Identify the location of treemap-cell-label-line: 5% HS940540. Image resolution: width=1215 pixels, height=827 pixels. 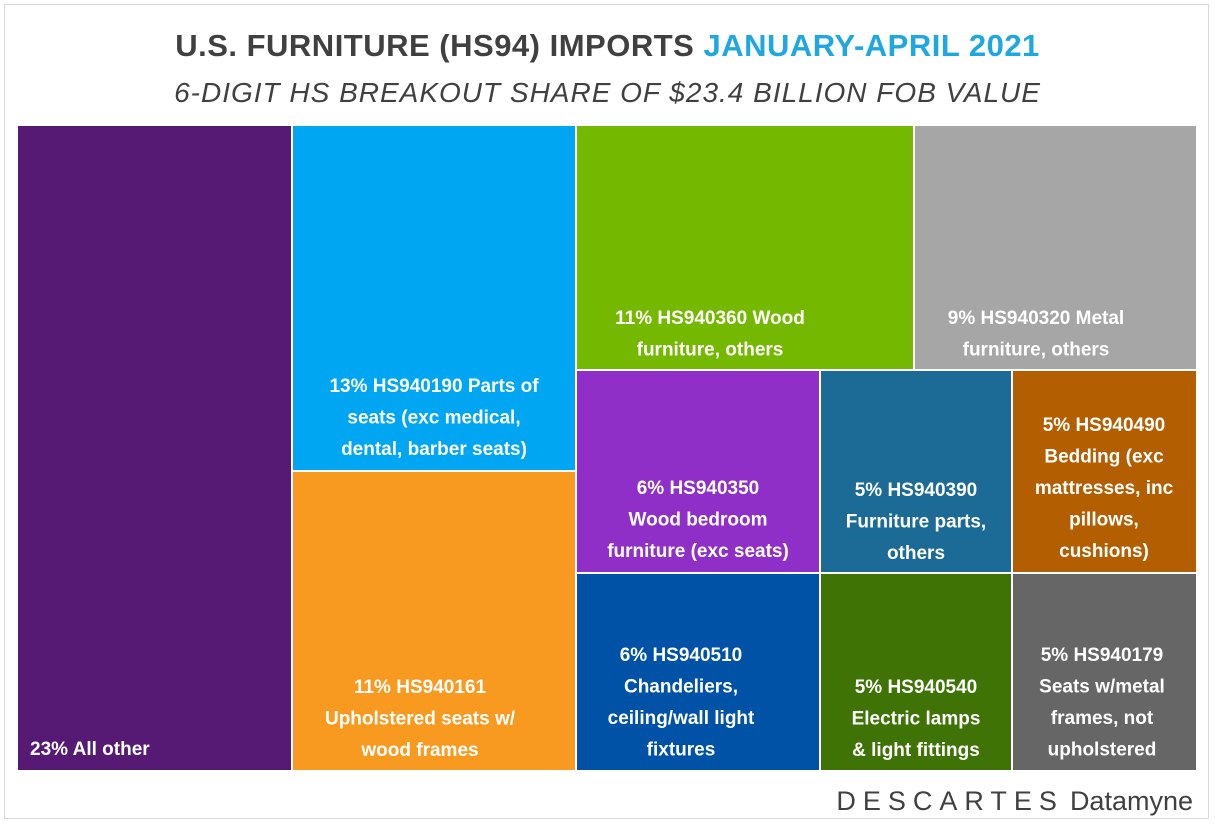
(916, 687).